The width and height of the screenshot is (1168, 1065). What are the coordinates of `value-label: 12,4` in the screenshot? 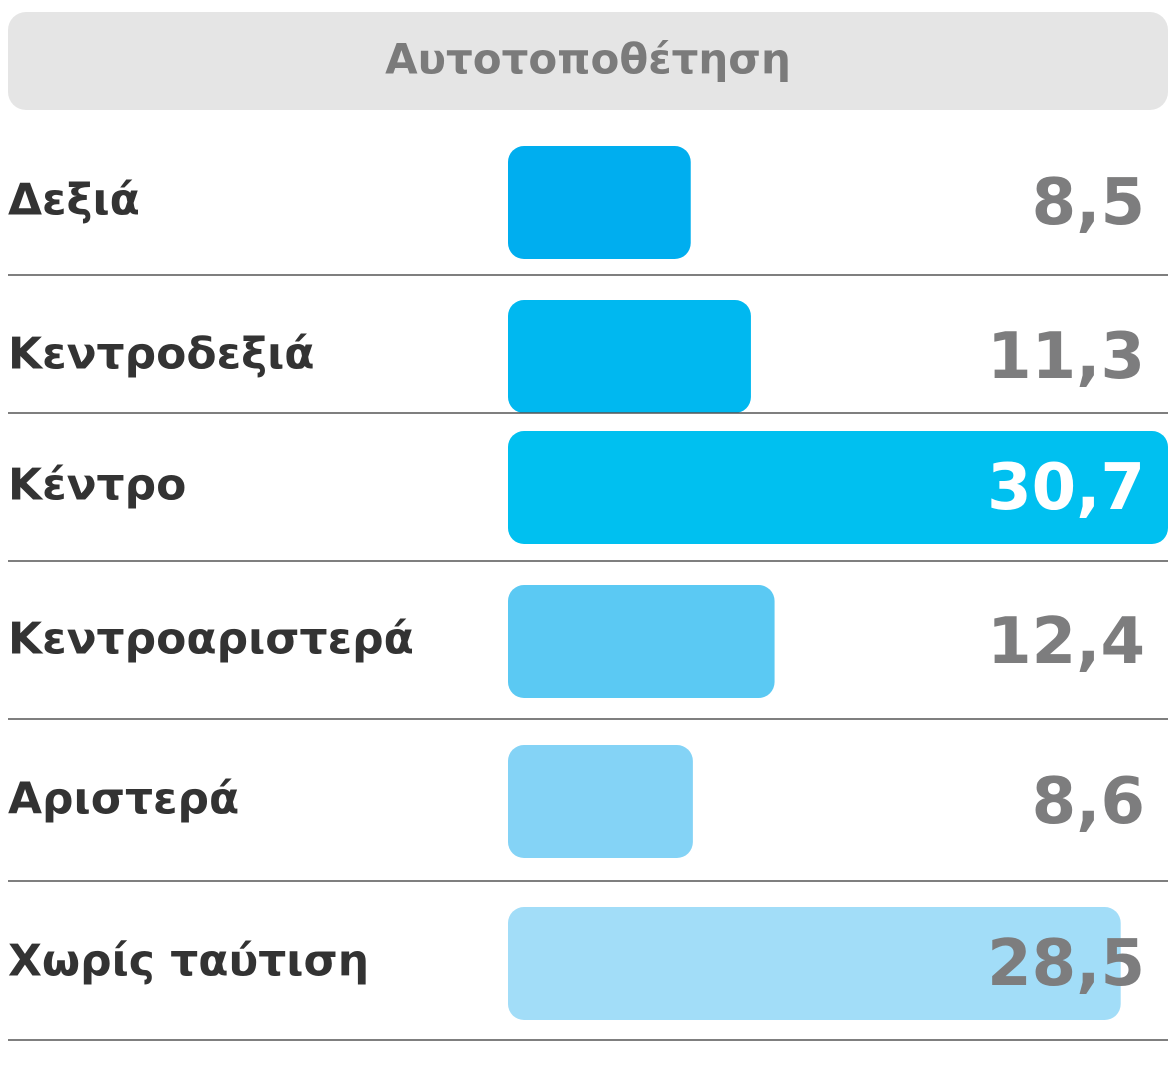 It's located at (1066, 642).